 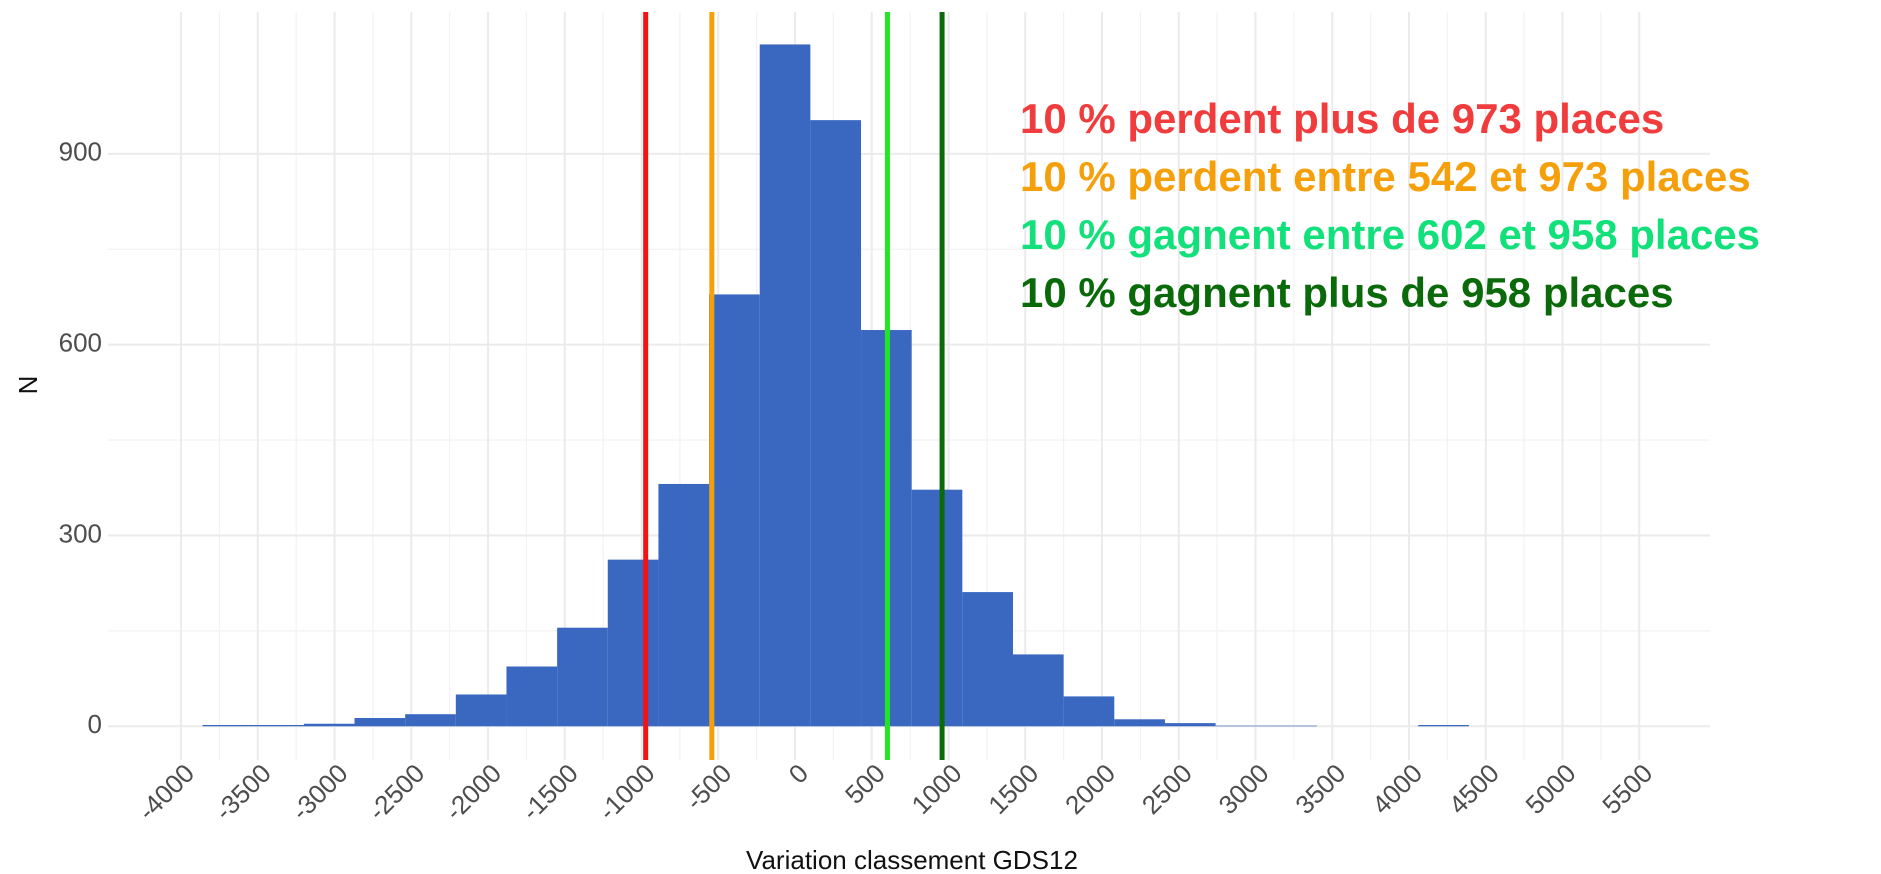 What do you see at coordinates (28, 385) in the screenshot?
I see `y-axis-label: N` at bounding box center [28, 385].